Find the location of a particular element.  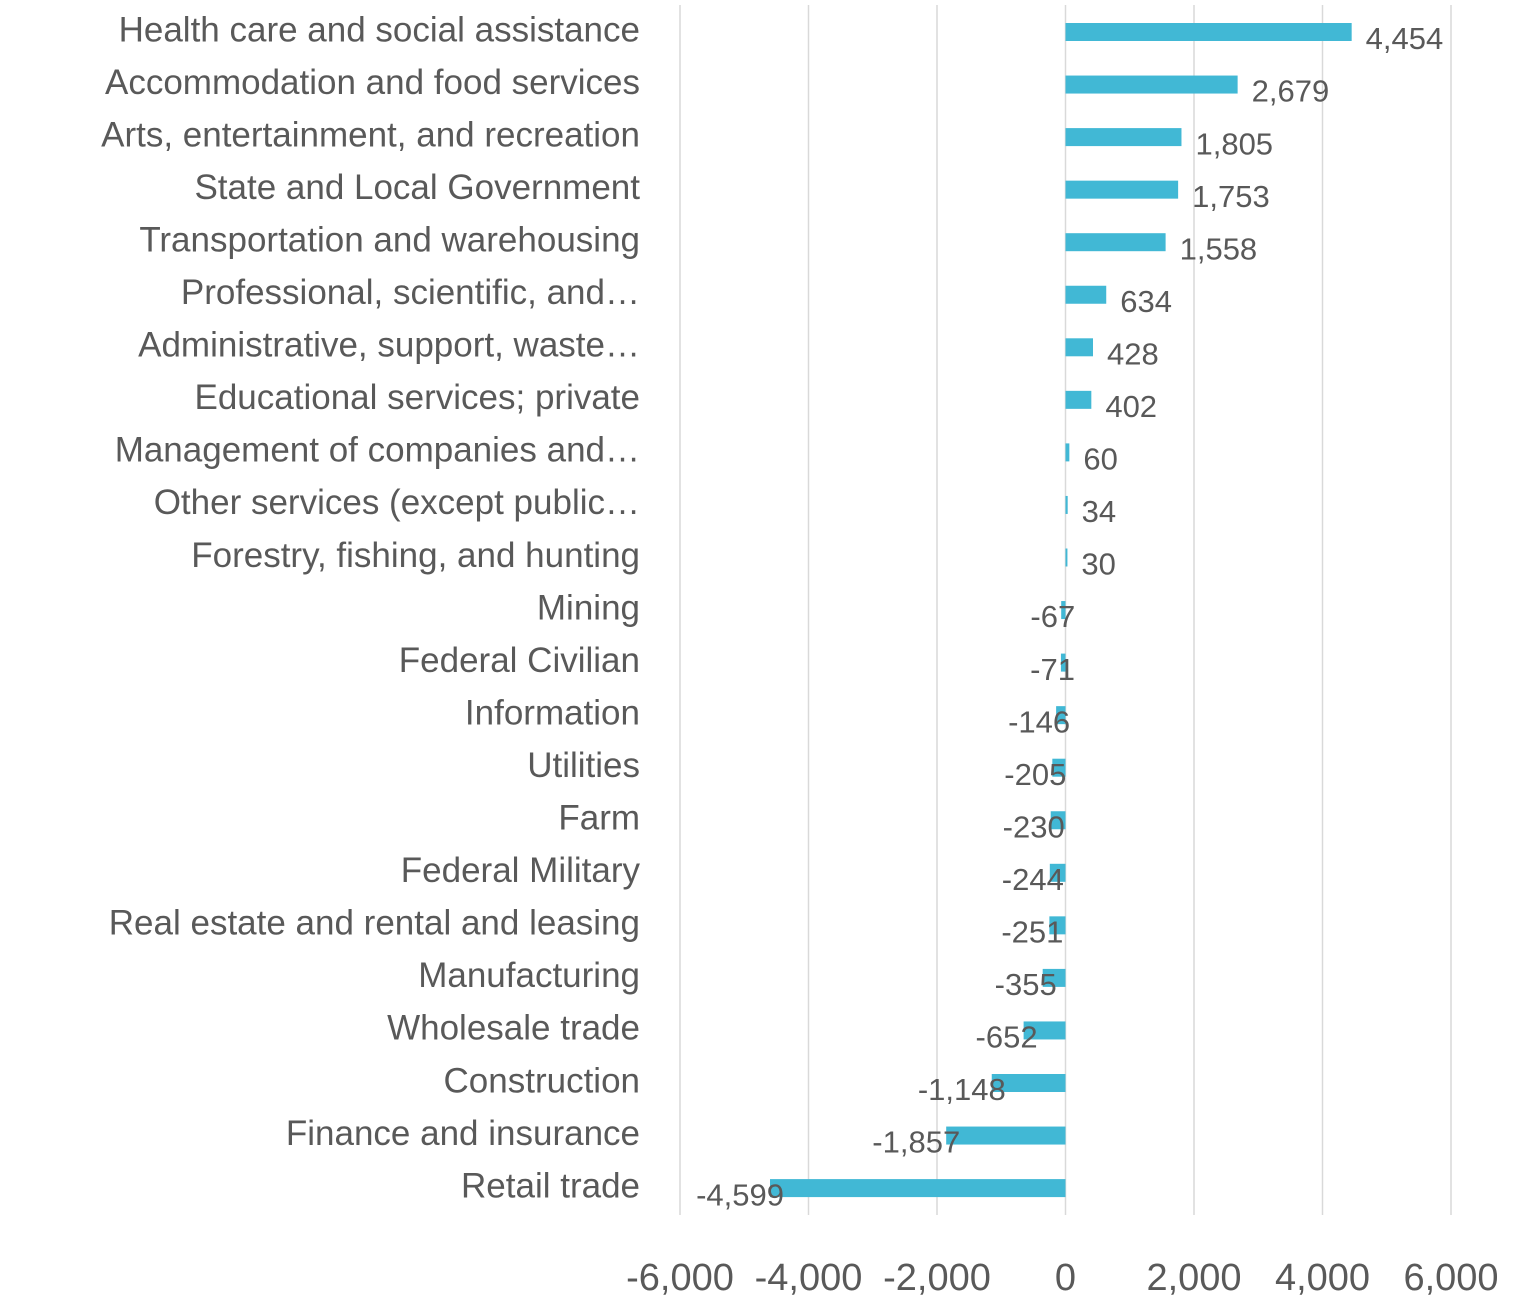

category-label: Mining is located at coordinates (588, 607).